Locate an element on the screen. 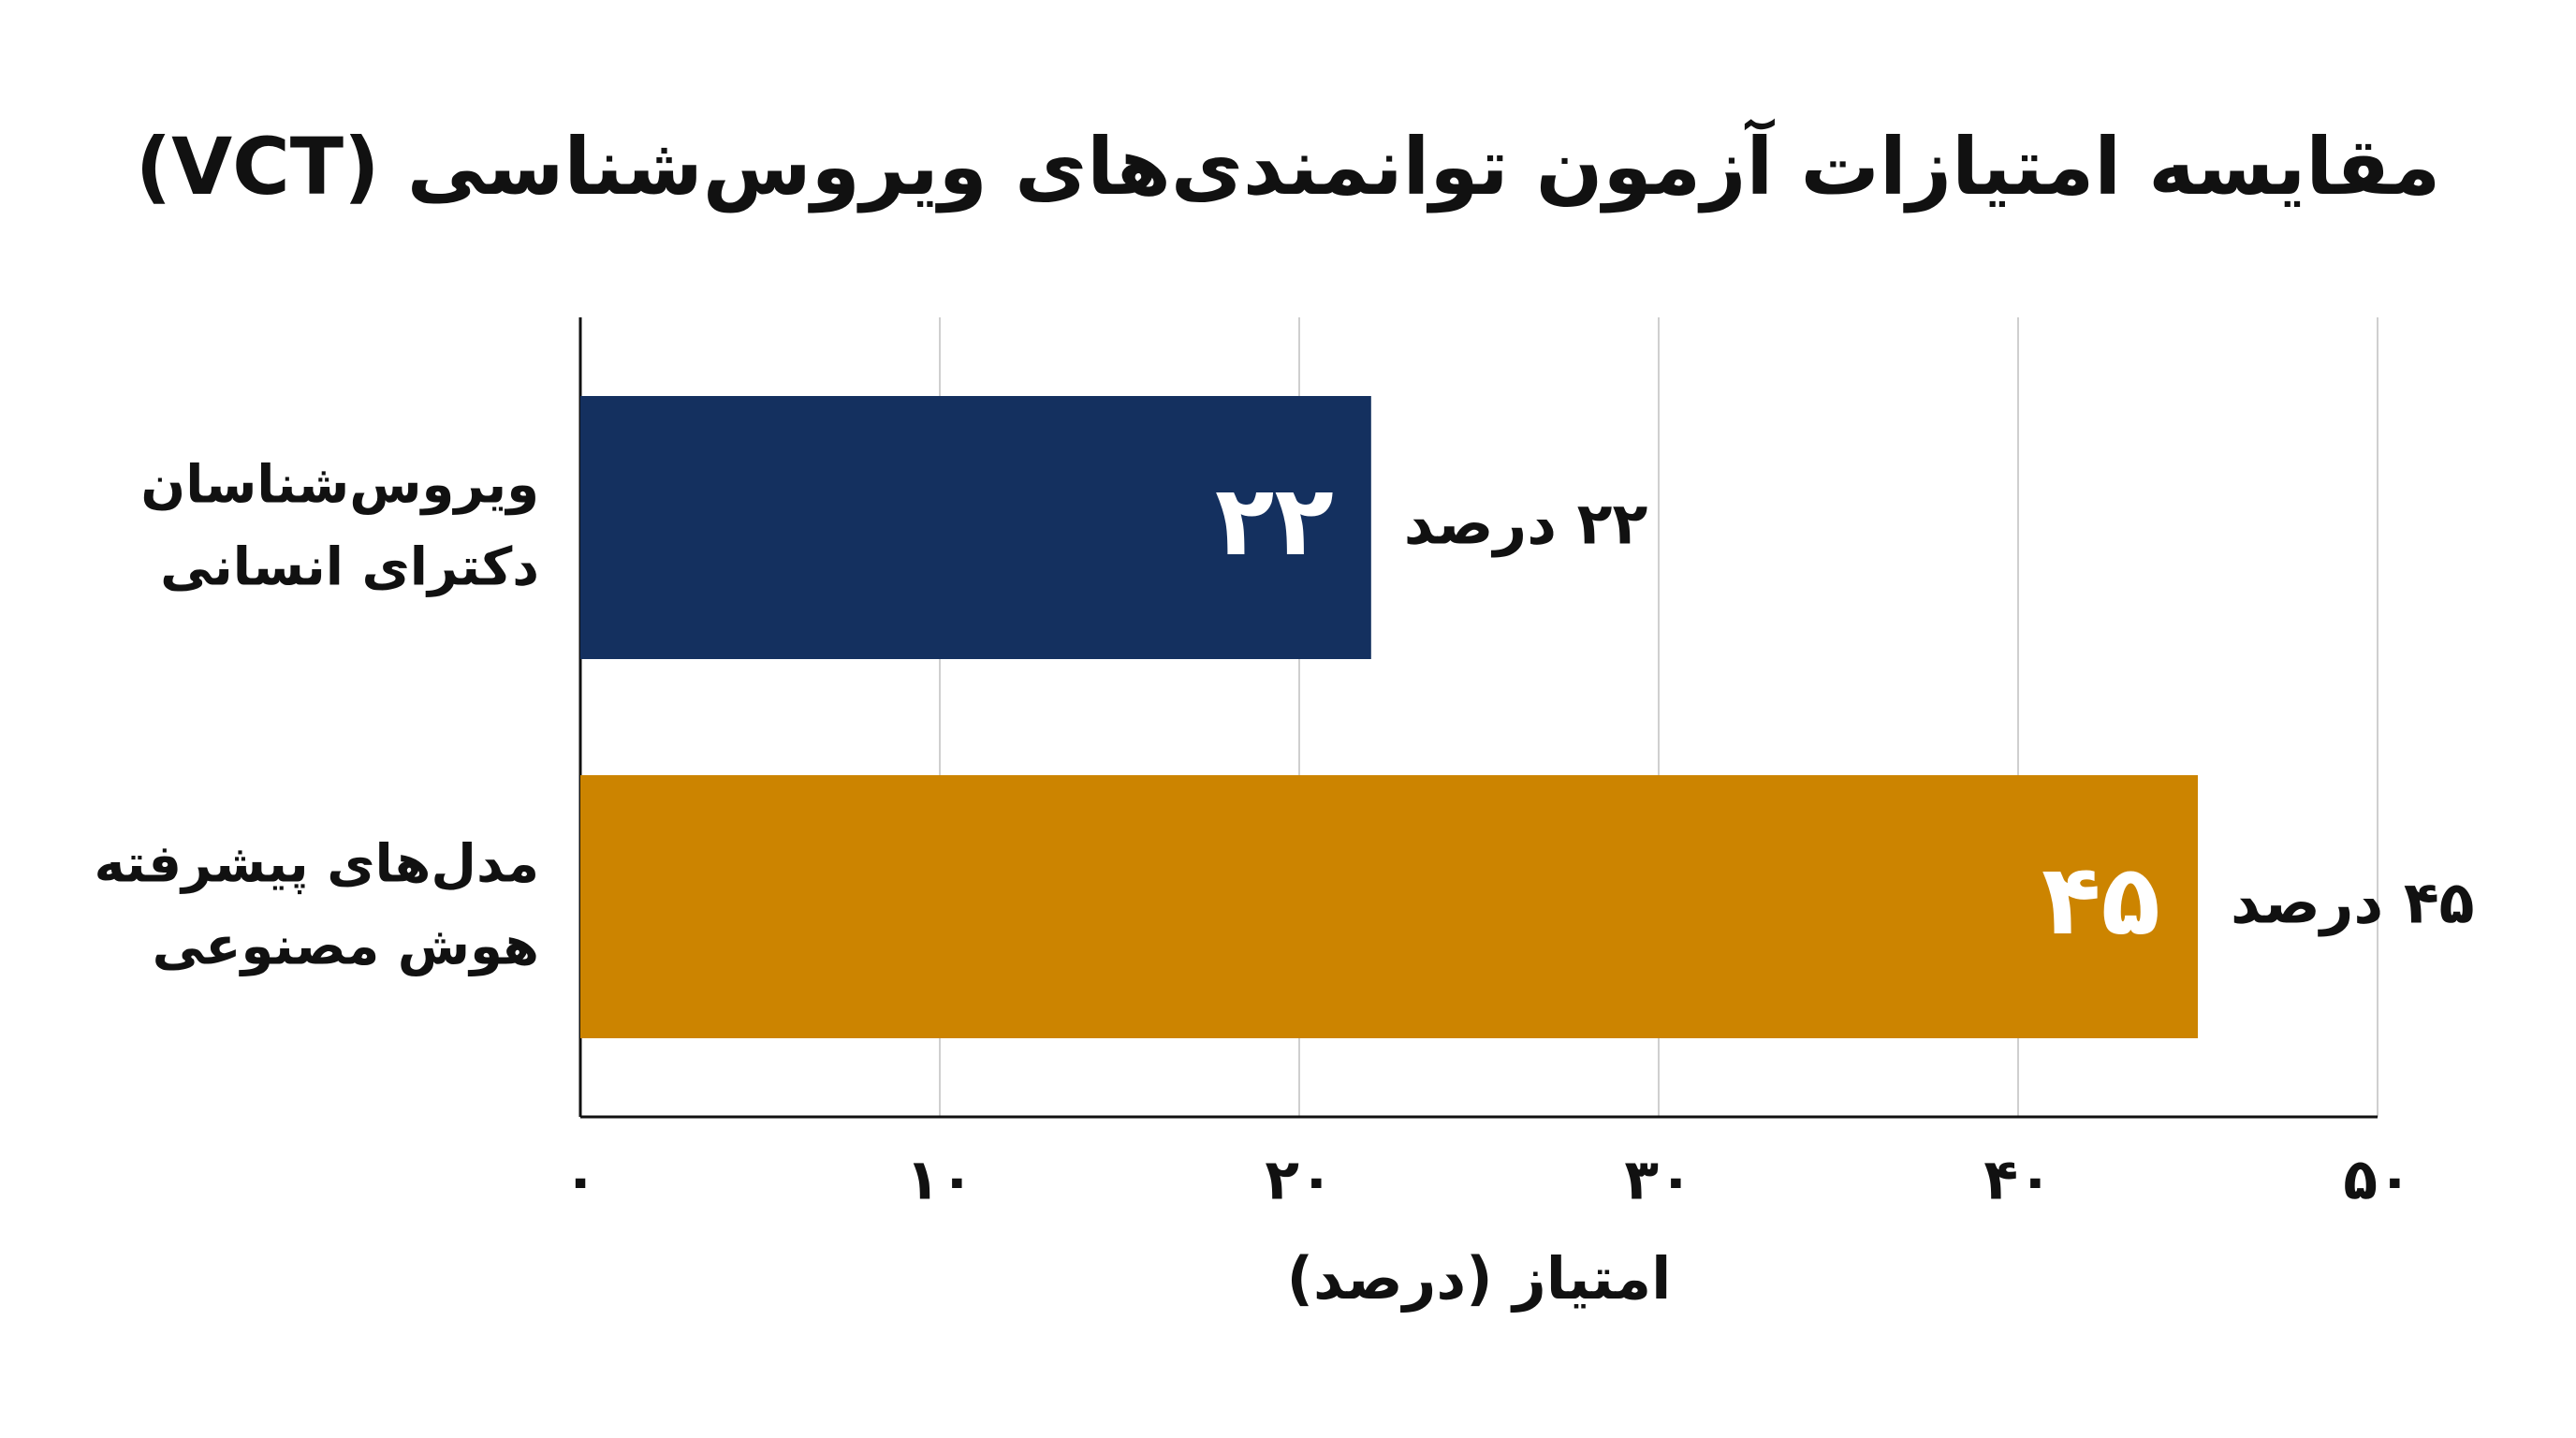 The image size is (2576, 1438). y-tick-label: مدل‌های پیشرفته is located at coordinates (317, 864).